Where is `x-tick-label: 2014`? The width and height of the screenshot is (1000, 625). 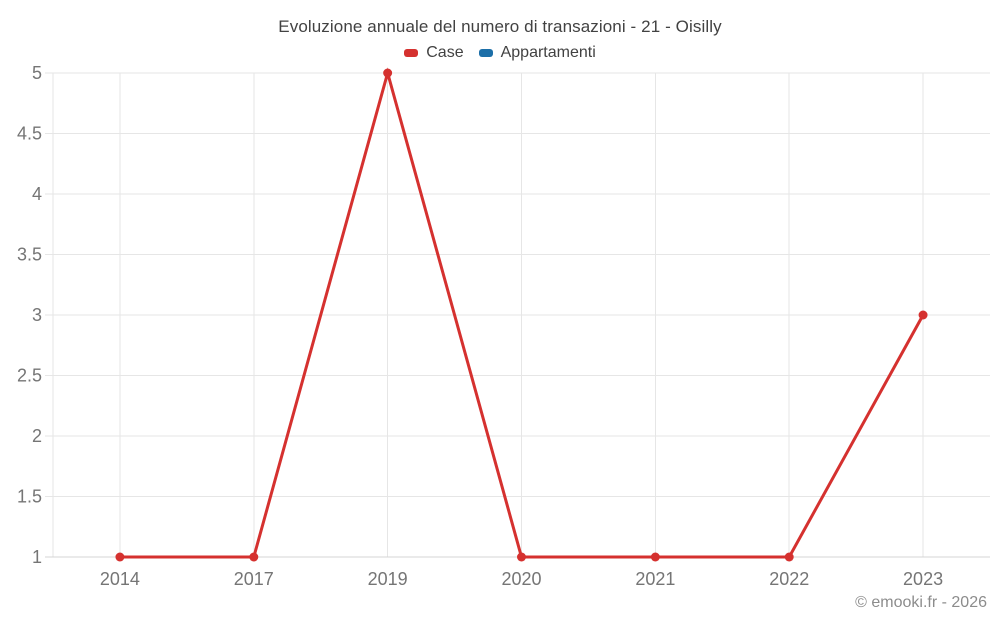 x-tick-label: 2014 is located at coordinates (120, 579).